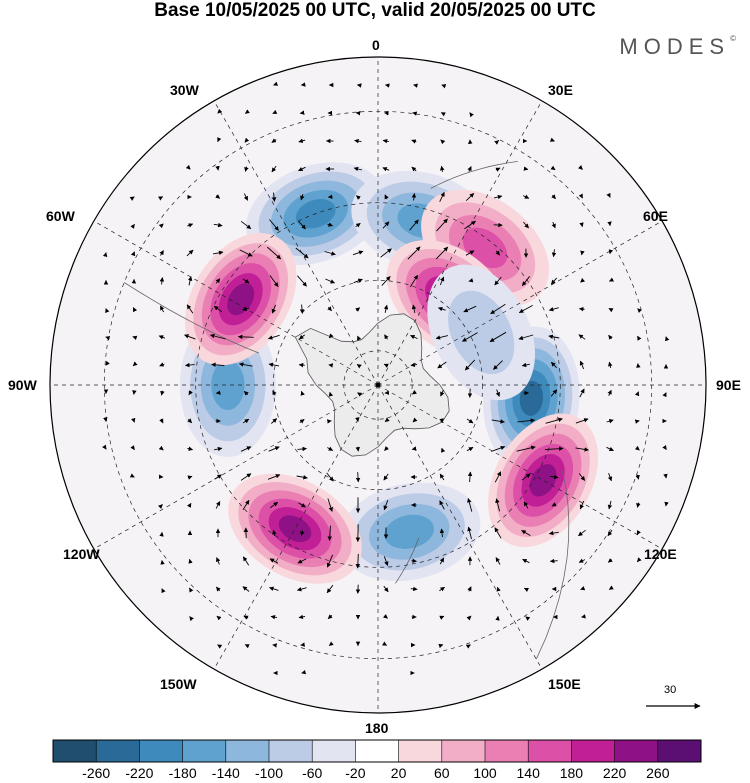 The width and height of the screenshot is (750, 783). I want to click on colorbar-label: 100, so click(485, 773).